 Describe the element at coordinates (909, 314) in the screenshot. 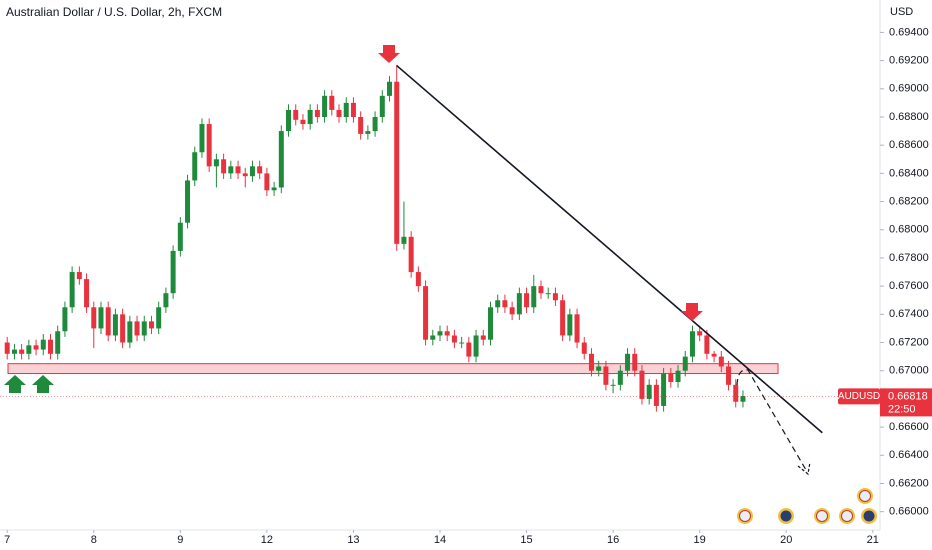

I see `y-tick-label: 0.67400` at that location.